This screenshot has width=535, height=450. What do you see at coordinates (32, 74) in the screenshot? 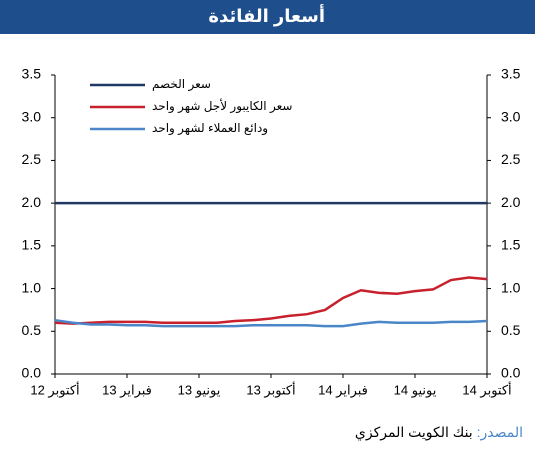
I see `y-tick-label: 3.5` at bounding box center [32, 74].